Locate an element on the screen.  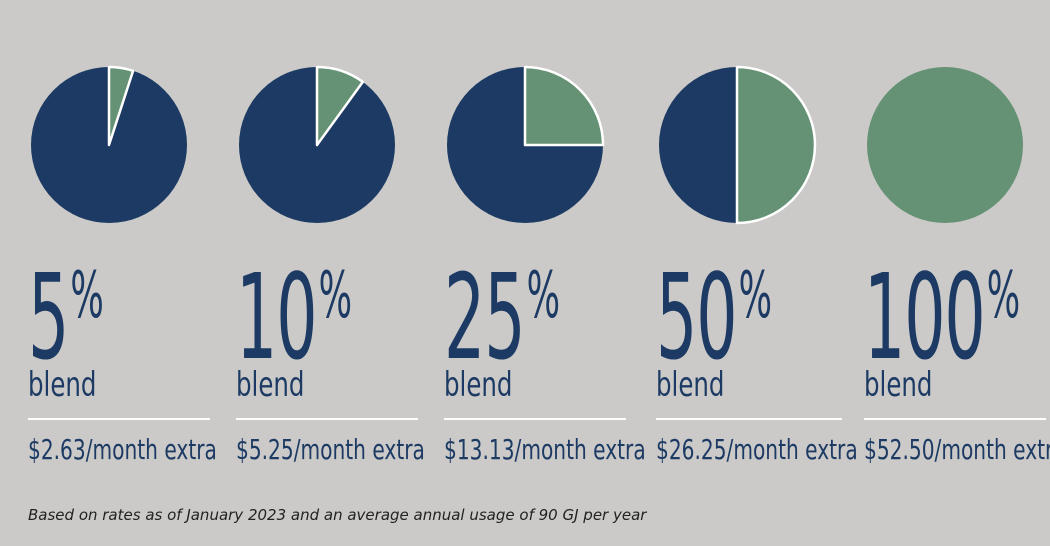
price-label: $26.25/month extra is located at coordinates (757, 449).